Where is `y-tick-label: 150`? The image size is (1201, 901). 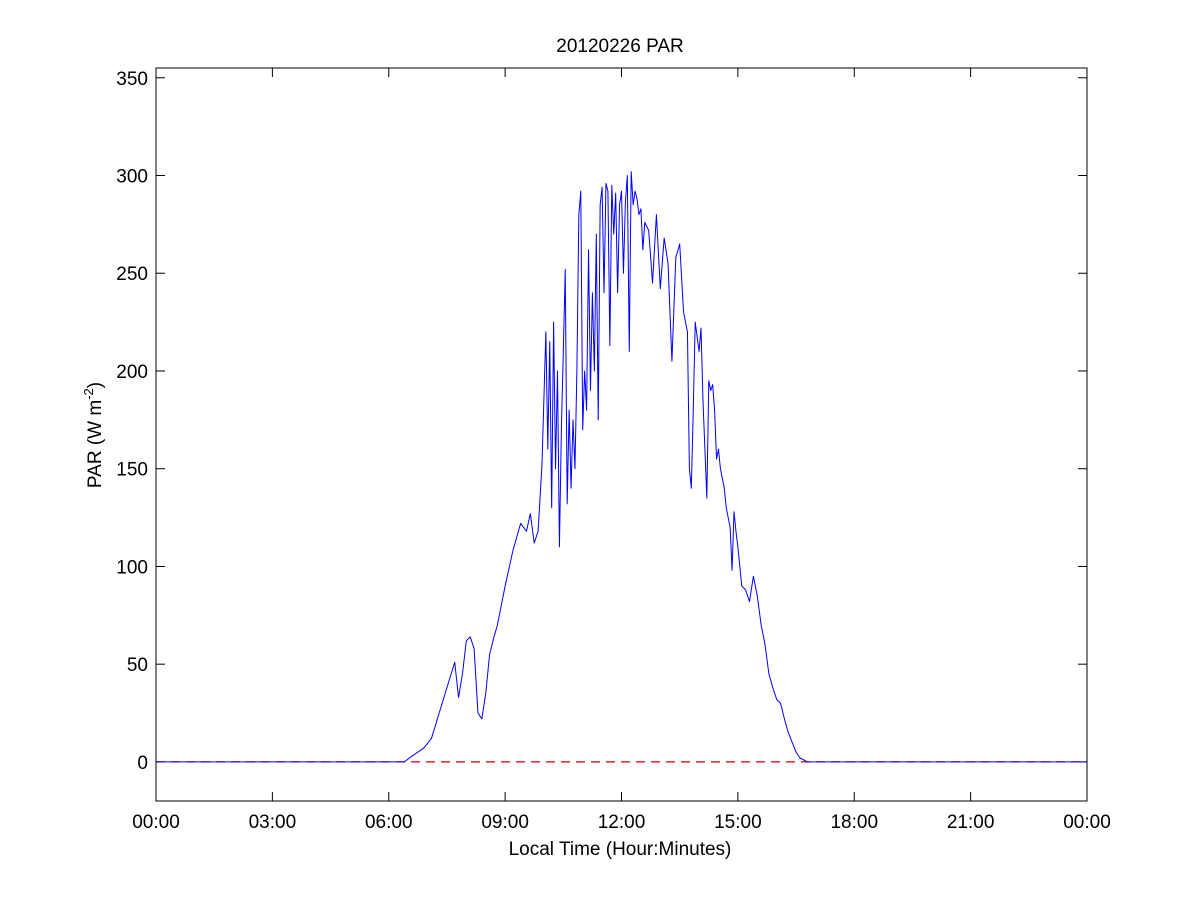 y-tick-label: 150 is located at coordinates (132, 470).